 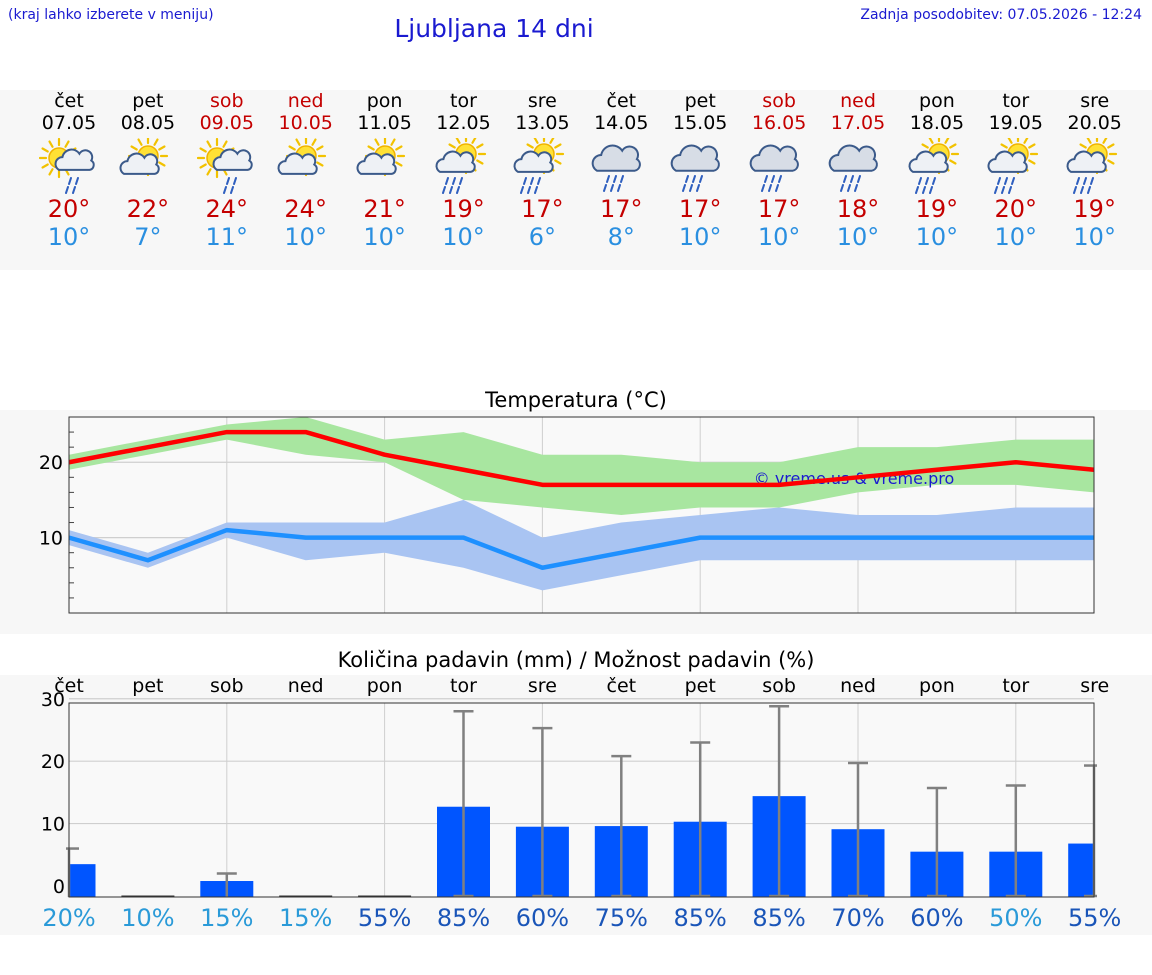 I want to click on max-temperature: 22°, so click(x=148, y=209).